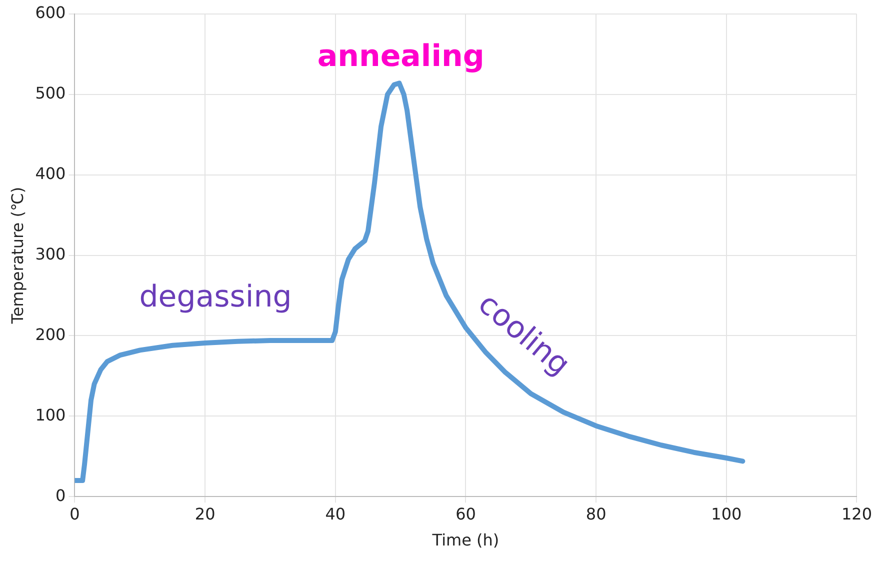 The image size is (875, 561). Describe the element at coordinates (215, 297) in the screenshot. I see `annotation: degassing` at that location.